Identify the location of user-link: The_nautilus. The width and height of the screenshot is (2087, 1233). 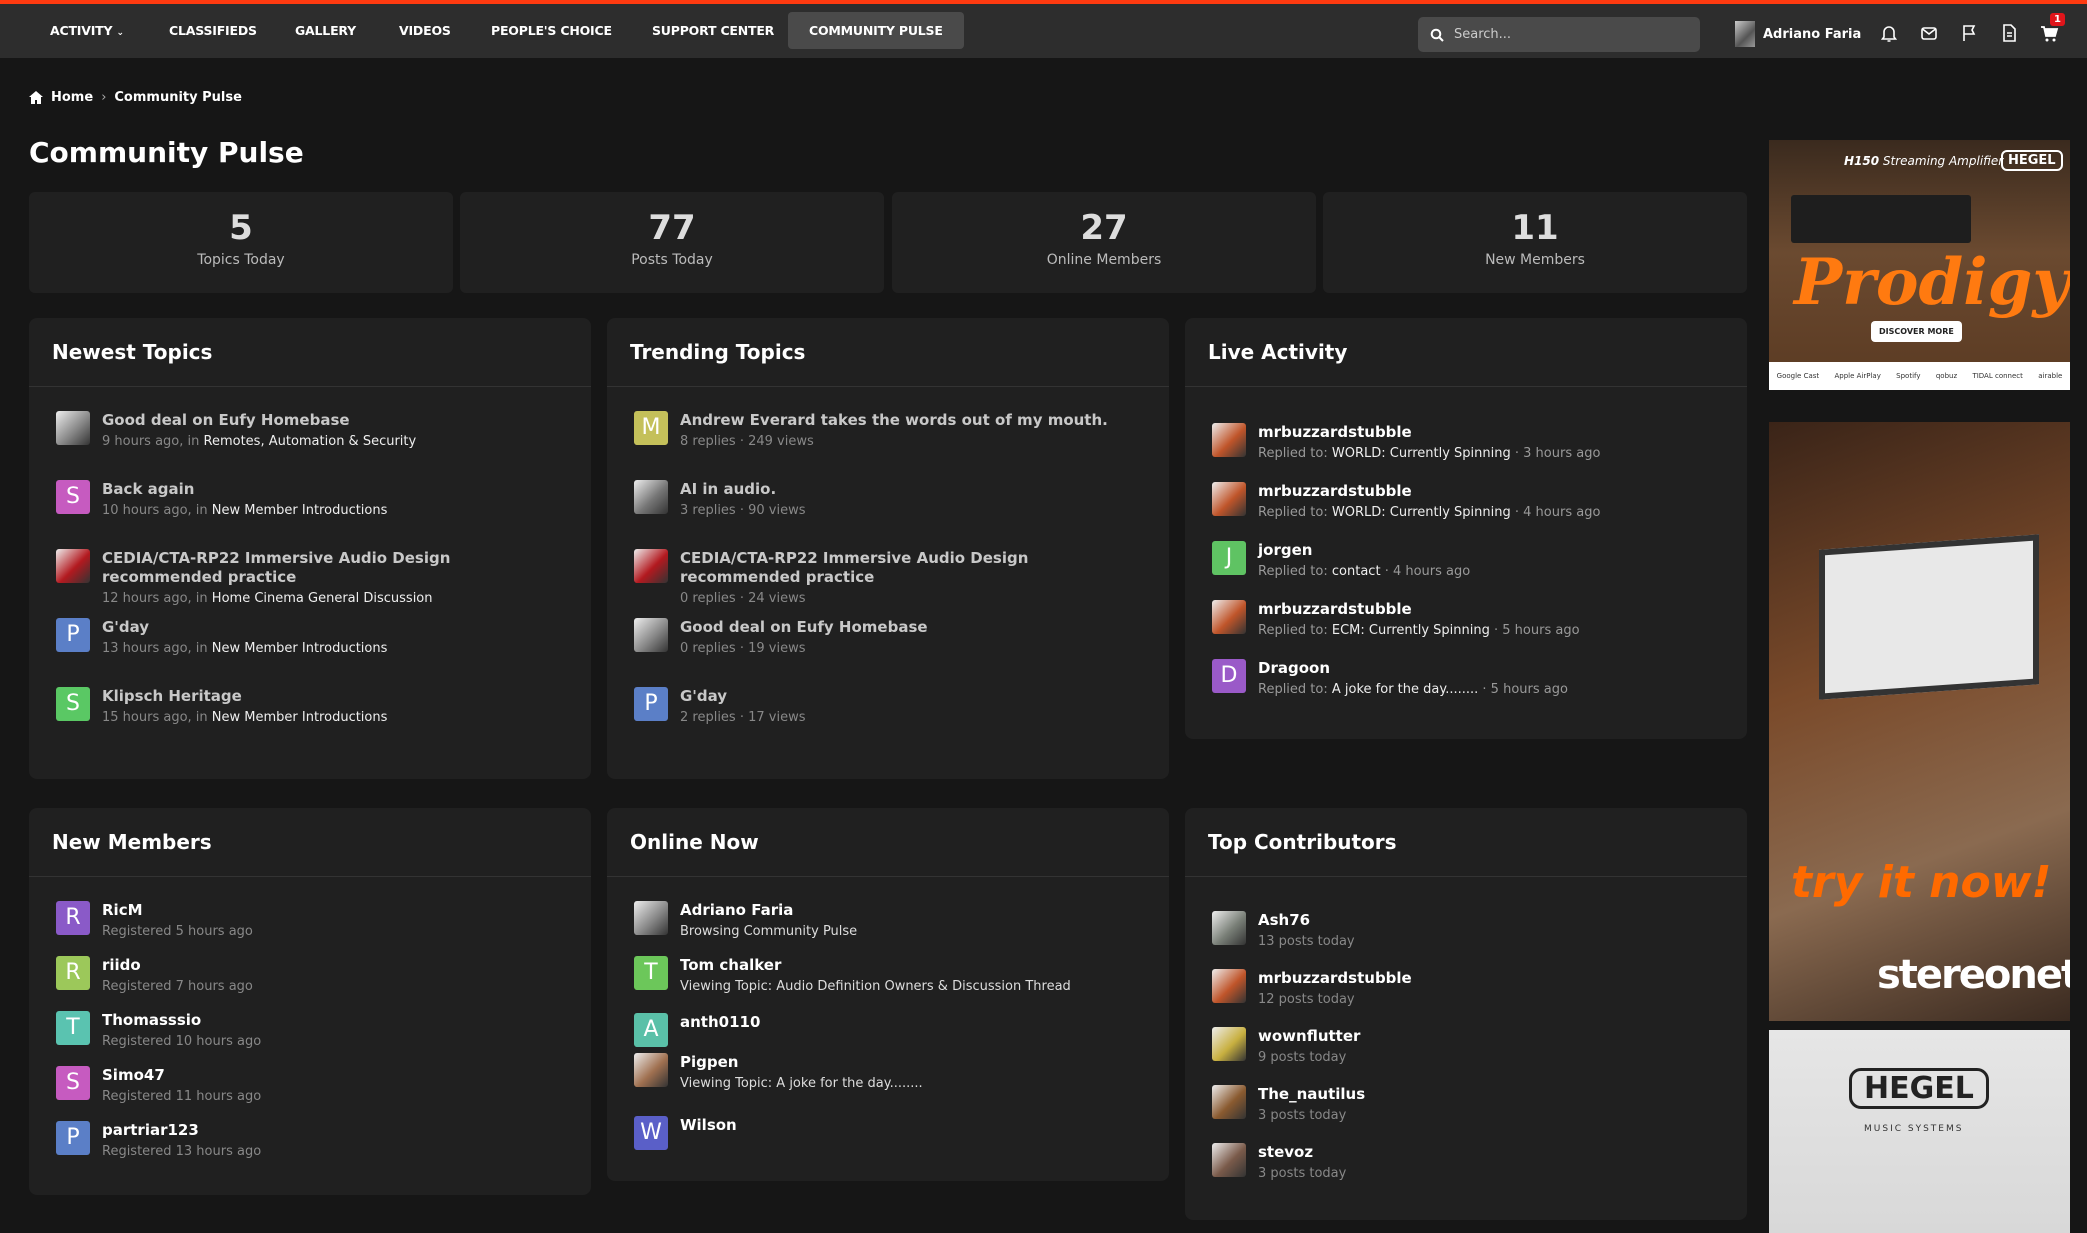
(1312, 1094).